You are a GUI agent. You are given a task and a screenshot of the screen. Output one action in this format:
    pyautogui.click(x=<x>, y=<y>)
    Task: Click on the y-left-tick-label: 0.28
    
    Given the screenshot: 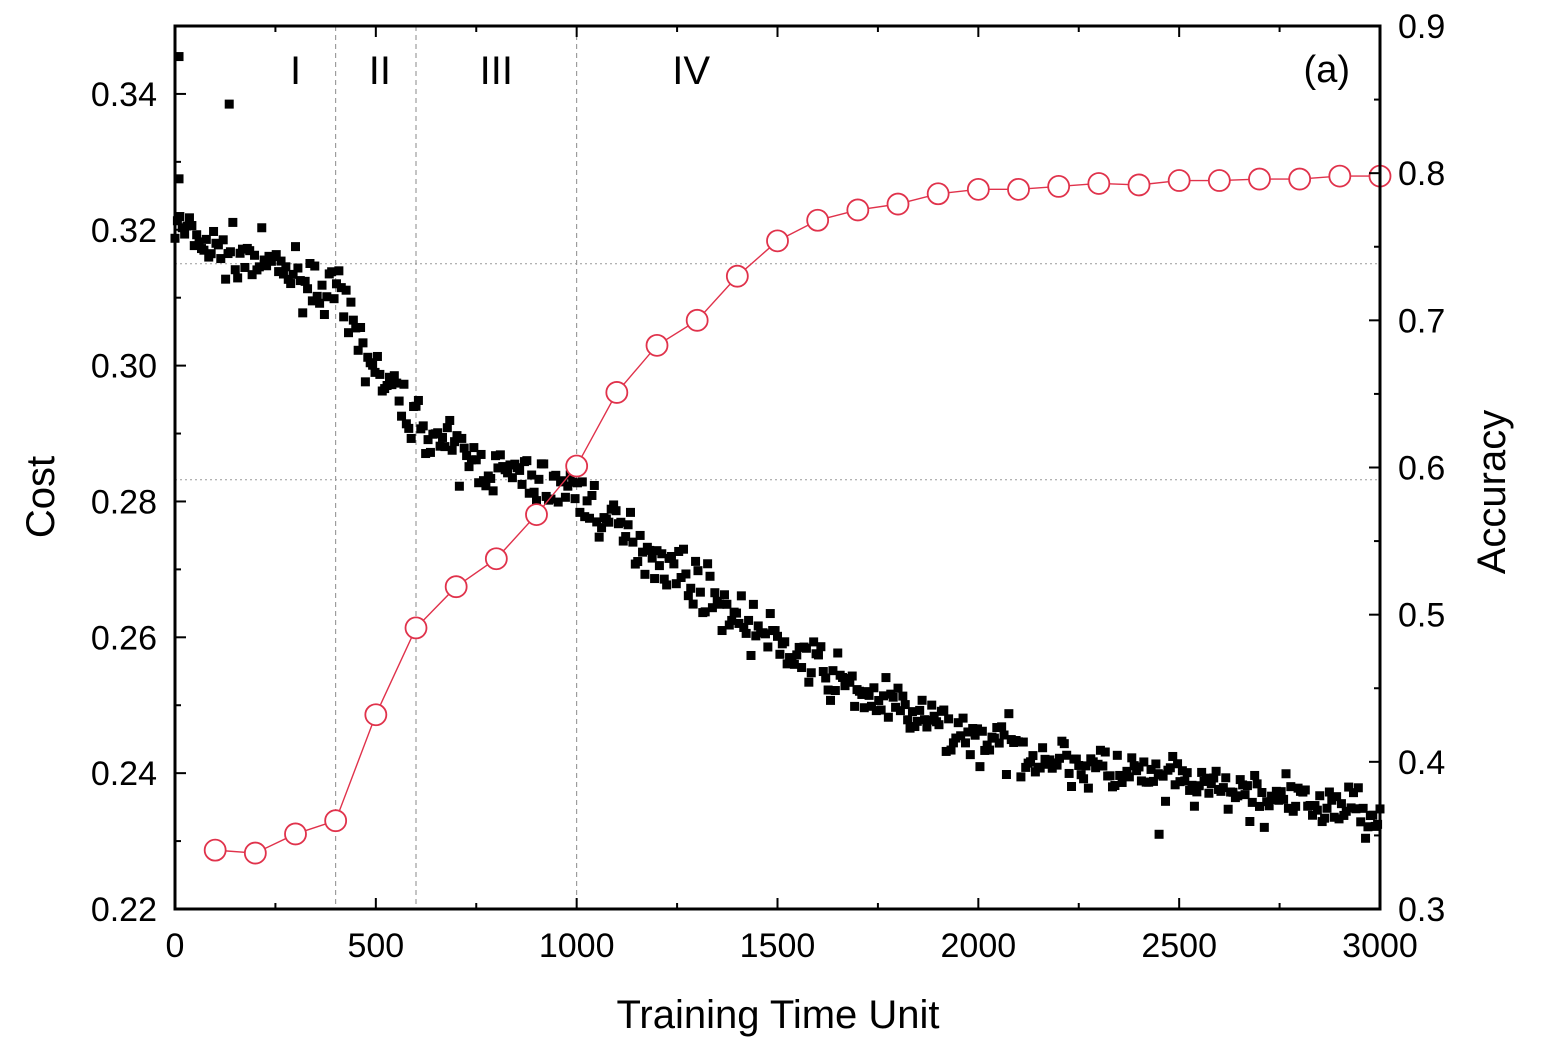 What is the action you would take?
    pyautogui.click(x=124, y=502)
    